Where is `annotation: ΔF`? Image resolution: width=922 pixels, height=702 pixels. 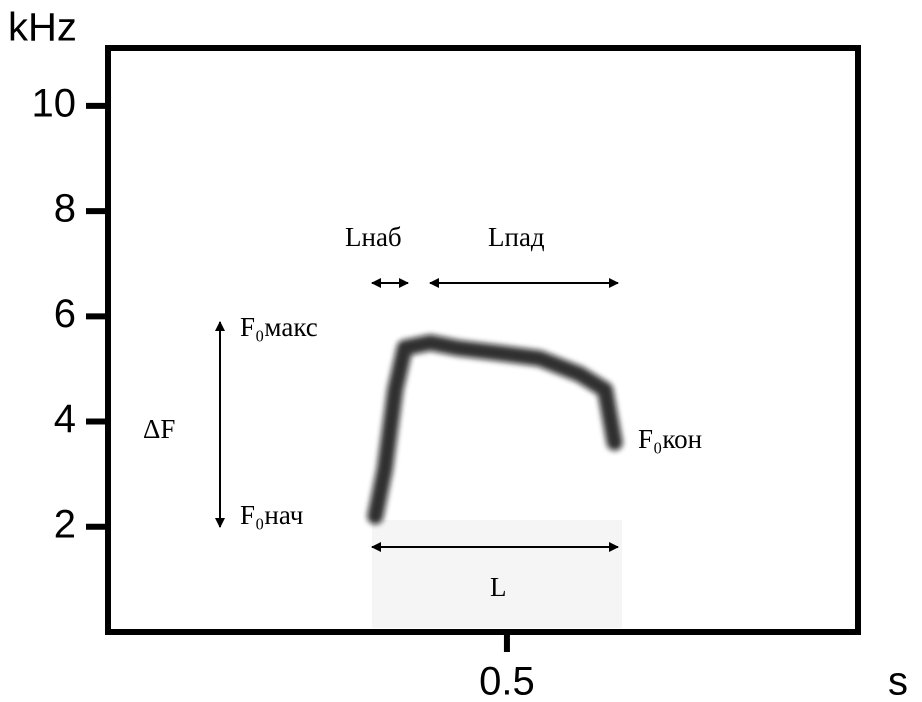 annotation: ΔF is located at coordinates (159, 429).